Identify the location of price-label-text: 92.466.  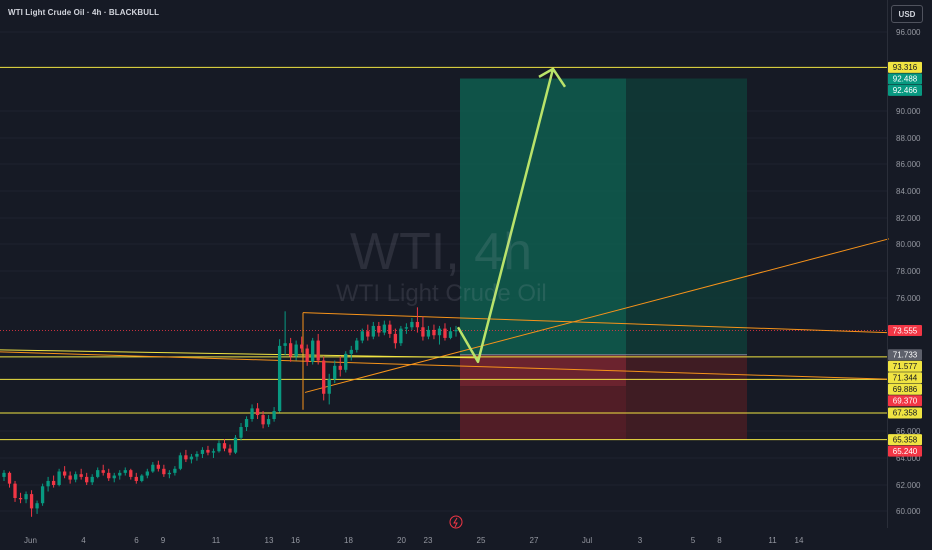
(905, 90).